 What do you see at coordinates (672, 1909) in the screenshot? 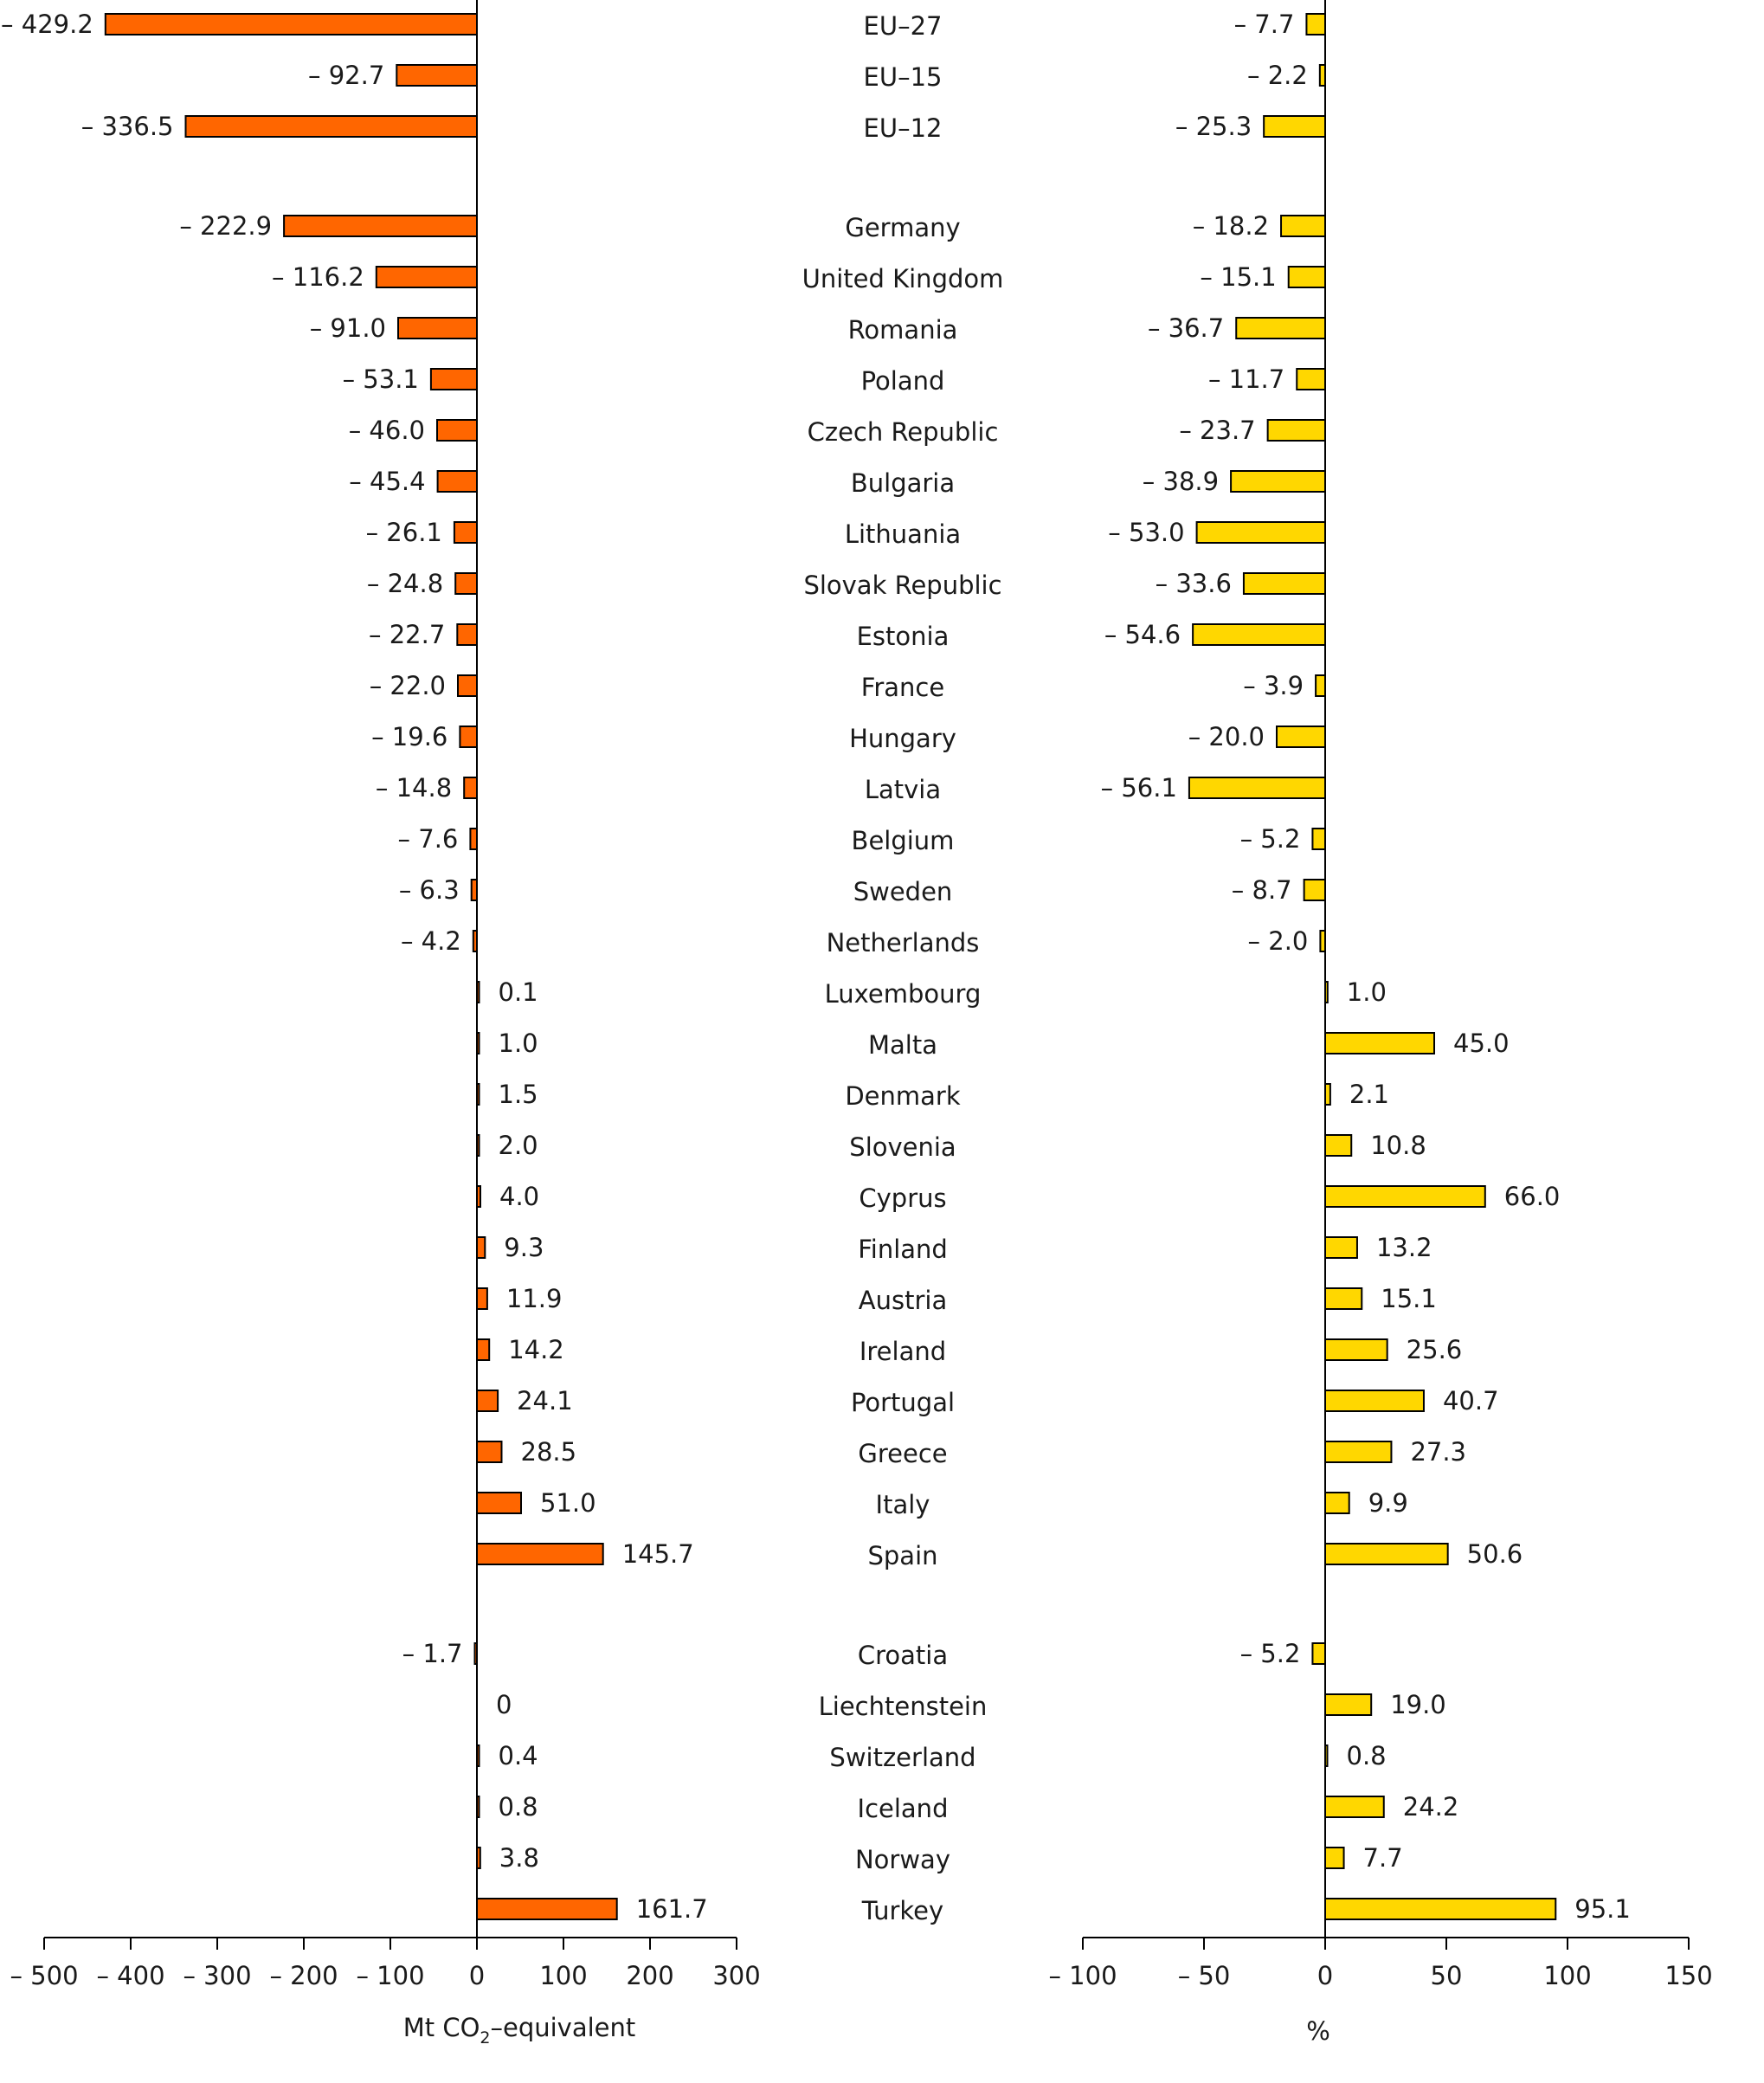
I see `data-label: 161.7` at bounding box center [672, 1909].